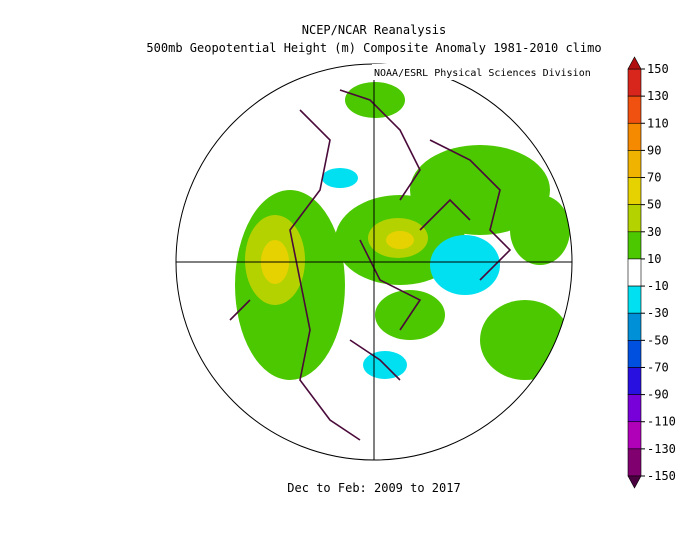 The width and height of the screenshot is (700, 542). Describe the element at coordinates (634, 482) in the screenshot. I see `colorbar-under` at that location.